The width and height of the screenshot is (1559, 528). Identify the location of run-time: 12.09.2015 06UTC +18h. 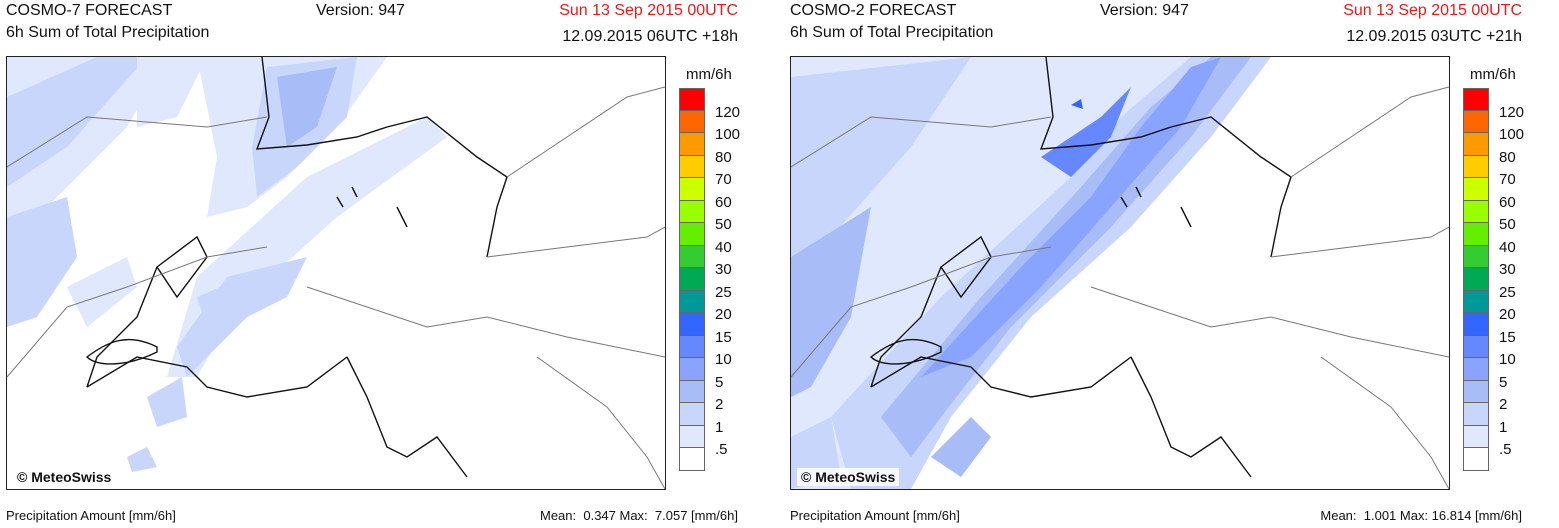
(650, 36).